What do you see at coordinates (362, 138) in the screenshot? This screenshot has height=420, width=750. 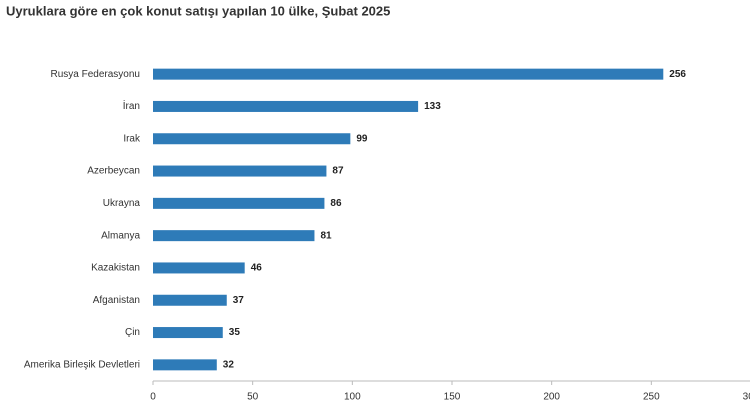 I see `value-label: 99` at bounding box center [362, 138].